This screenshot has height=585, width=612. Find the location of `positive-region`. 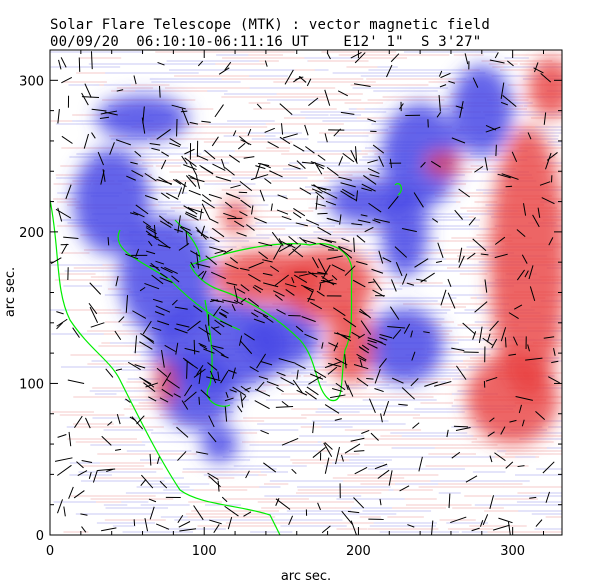

positive-region is located at coordinates (443, 163).